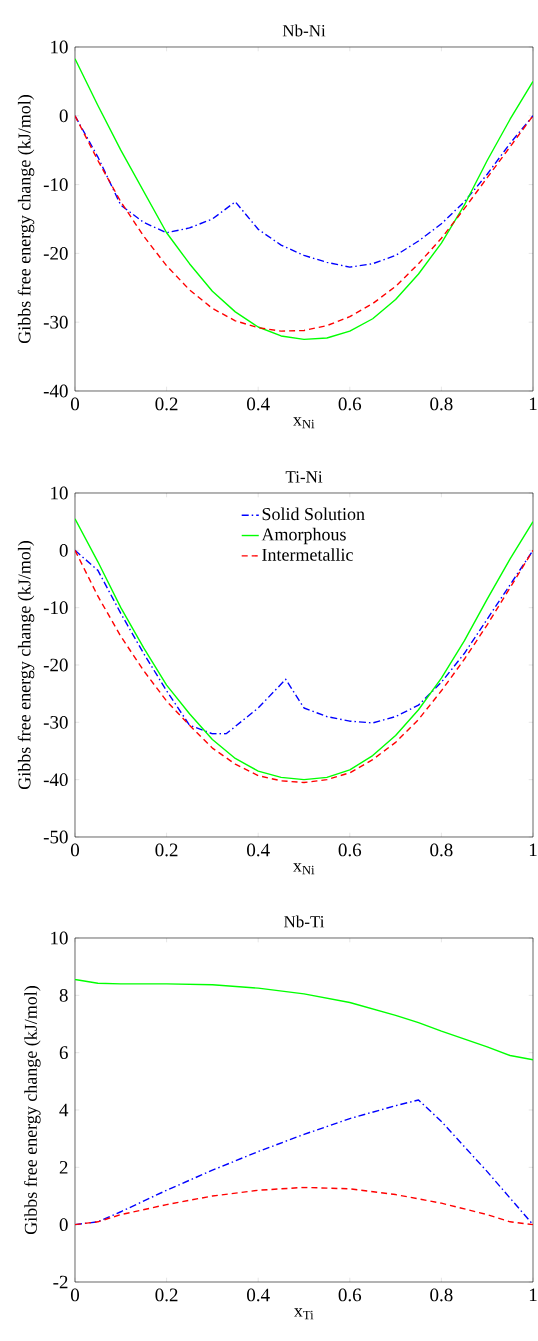 Image resolution: width=538 pixels, height=1341 pixels. What do you see at coordinates (313, 514) in the screenshot?
I see `legend-label: Solid Solution` at bounding box center [313, 514].